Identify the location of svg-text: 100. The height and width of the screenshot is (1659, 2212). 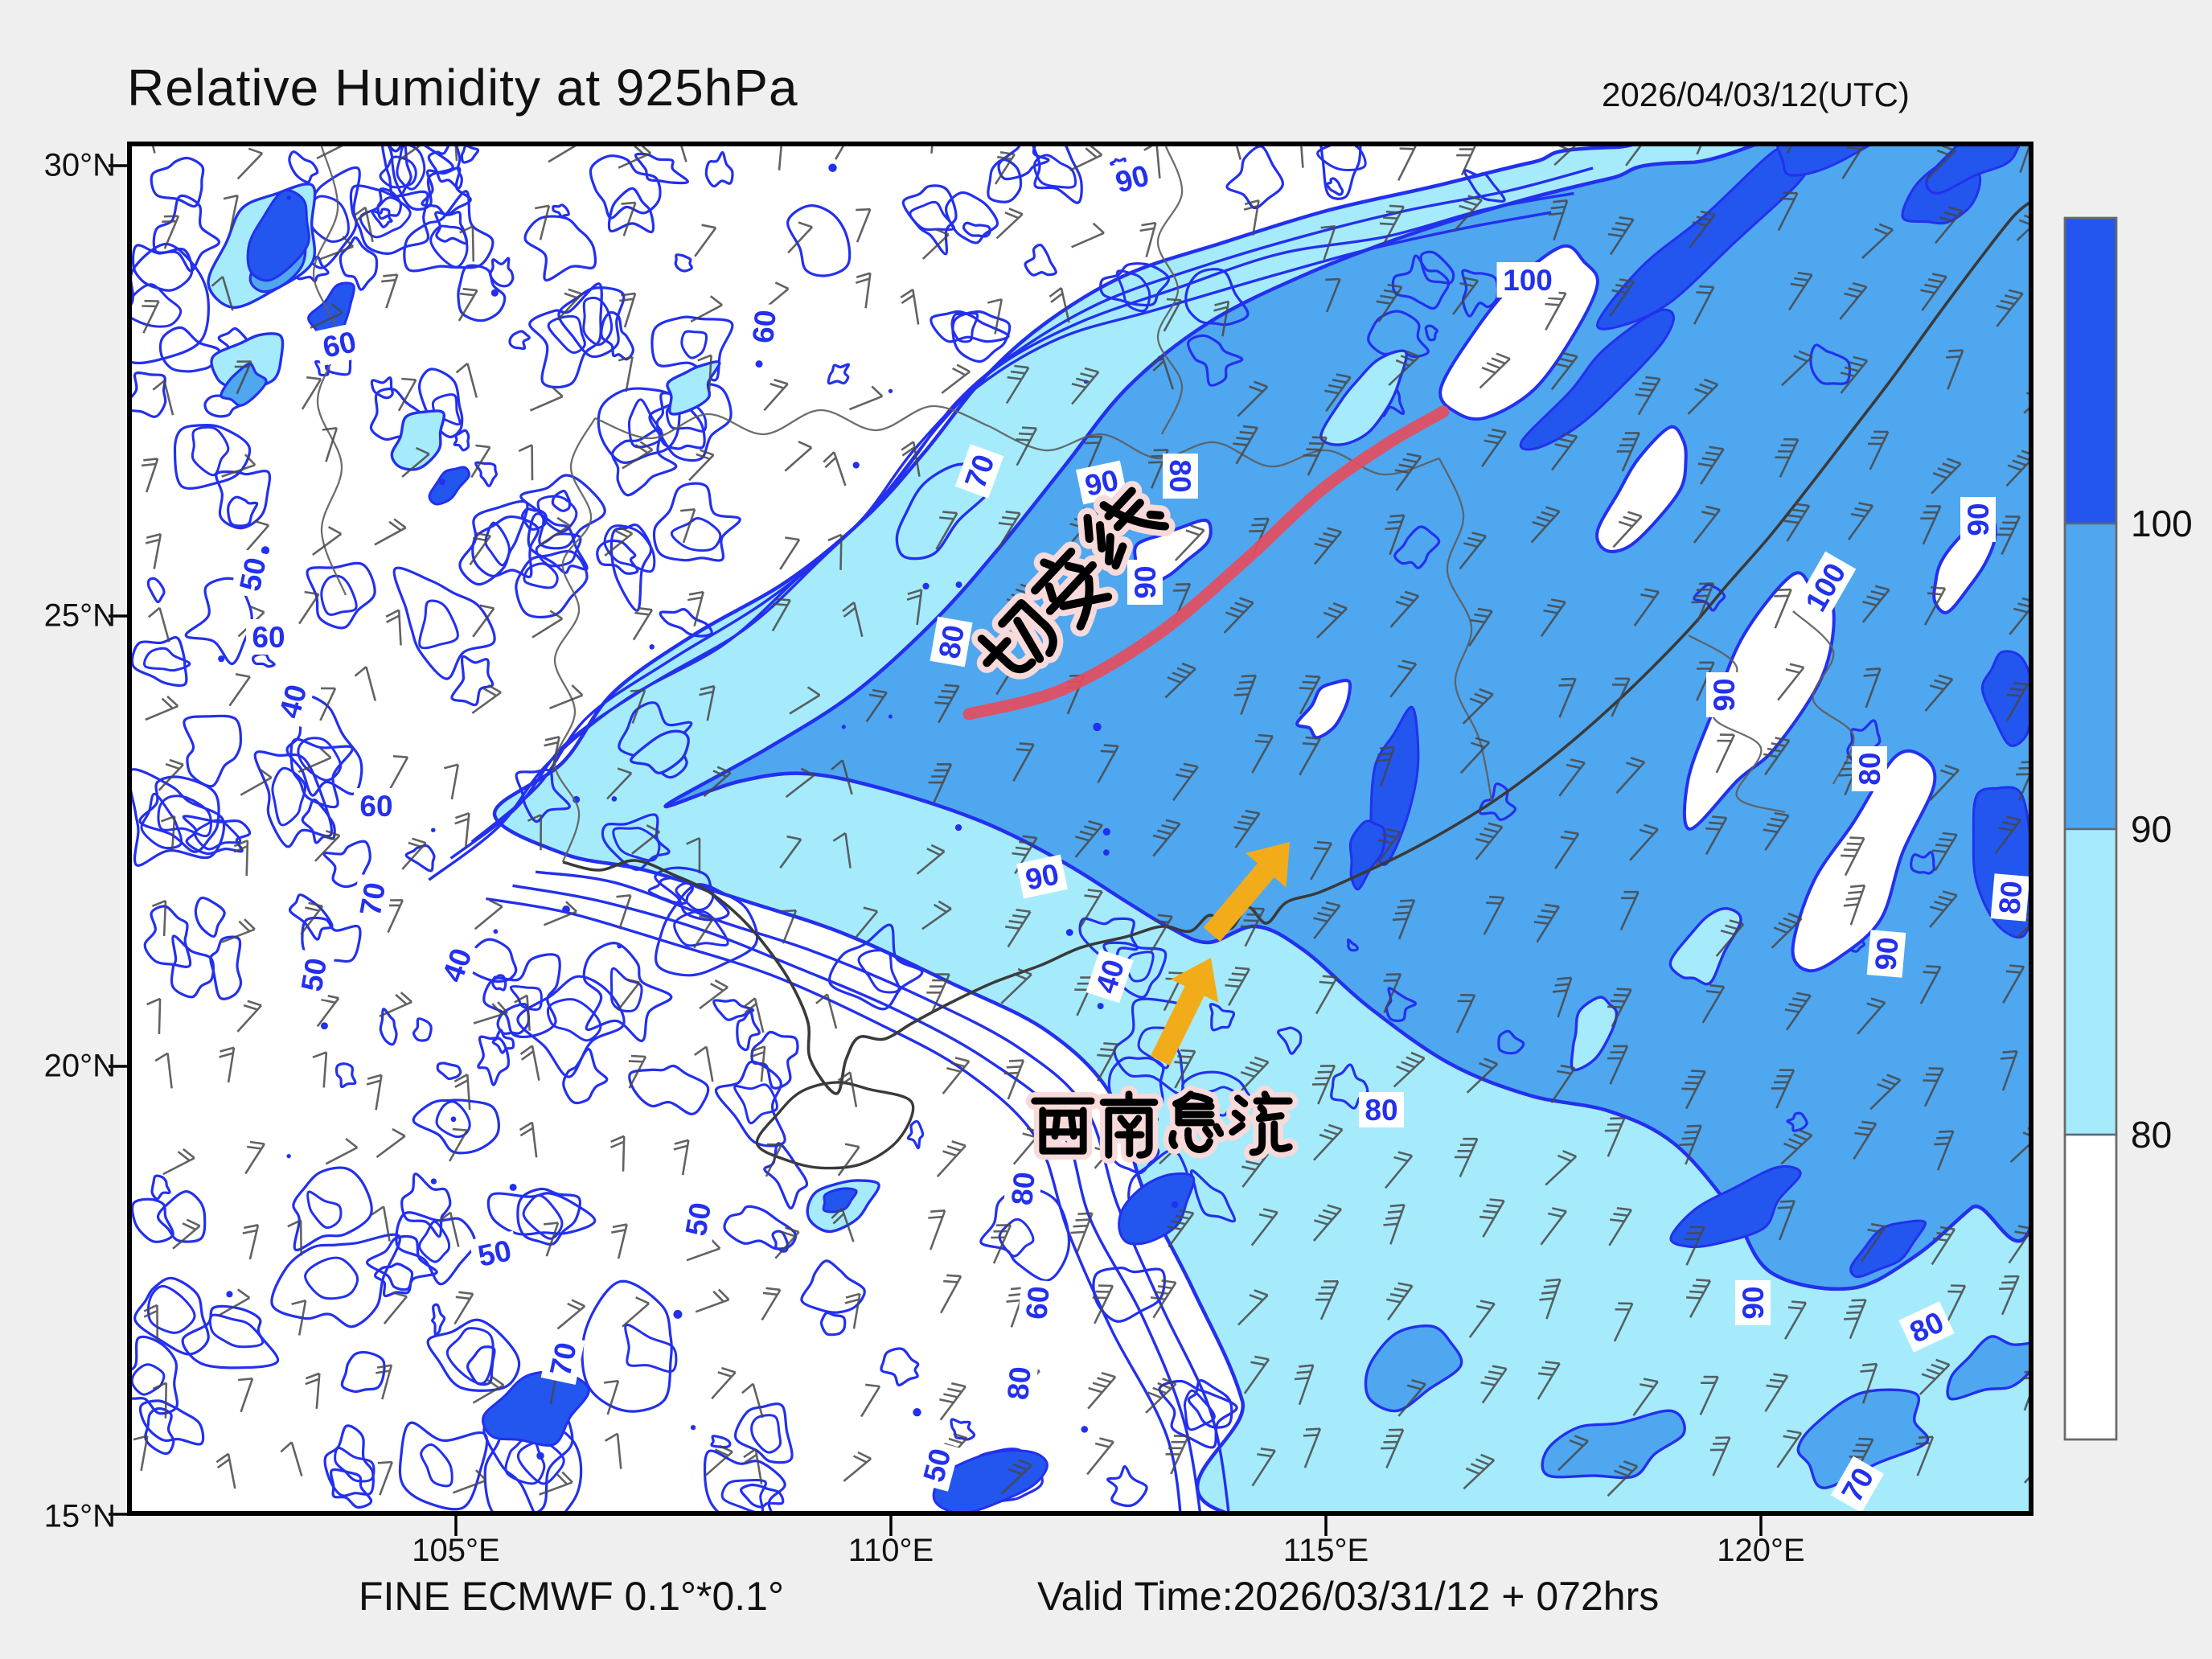
(1528, 280).